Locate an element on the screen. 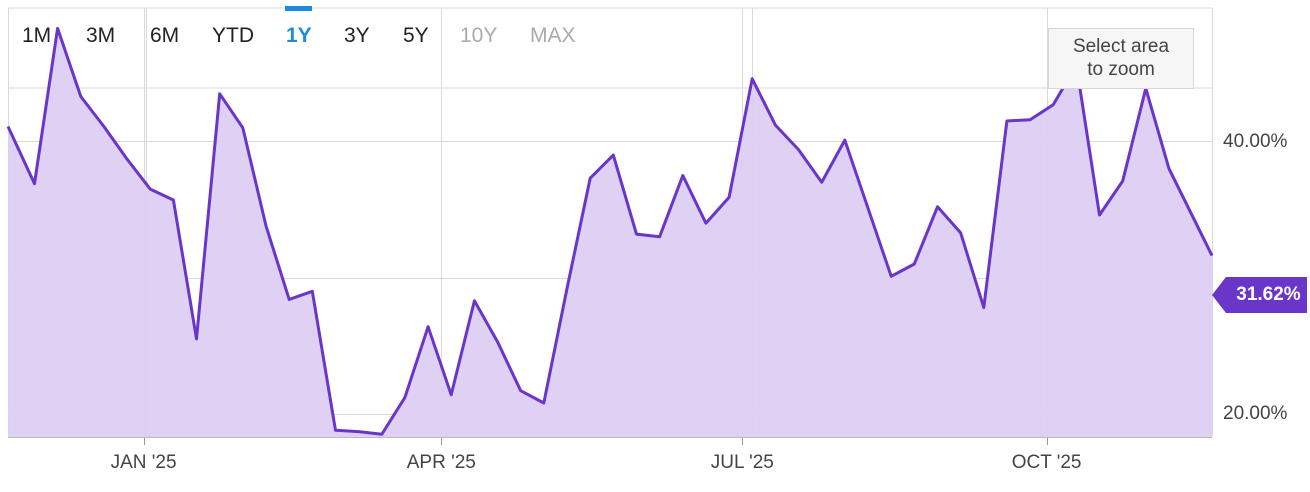 The height and width of the screenshot is (492, 1310). range-button-max: MAX is located at coordinates (553, 35).